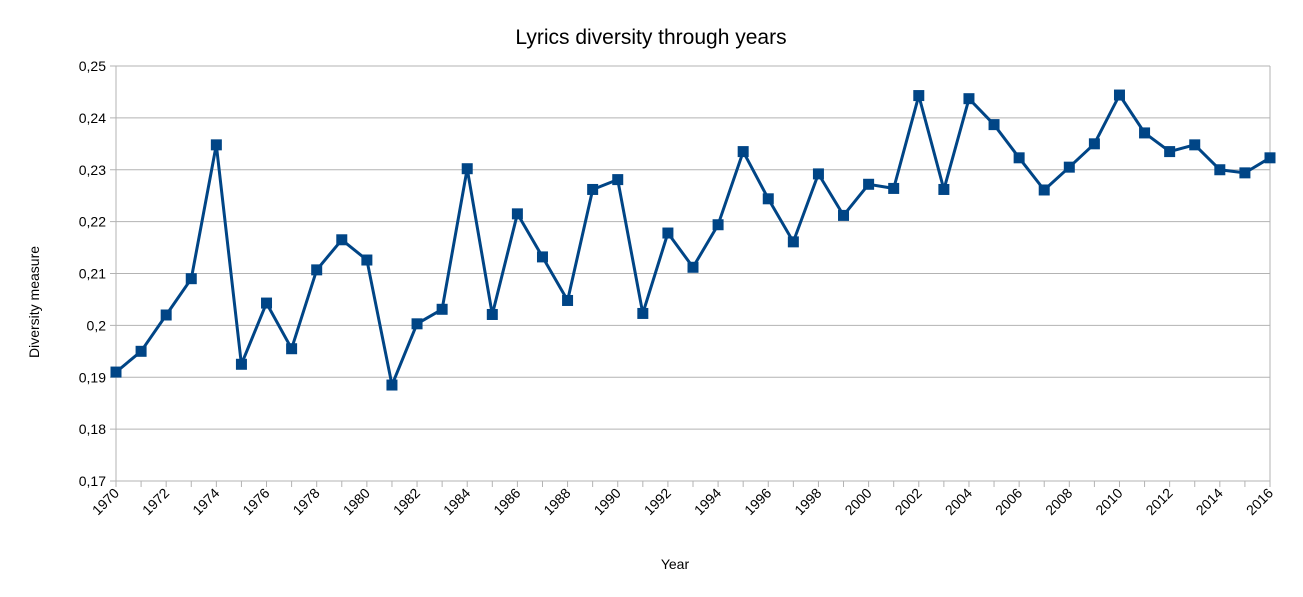  I want to click on y-tick-label: 0,22, so click(92, 222).